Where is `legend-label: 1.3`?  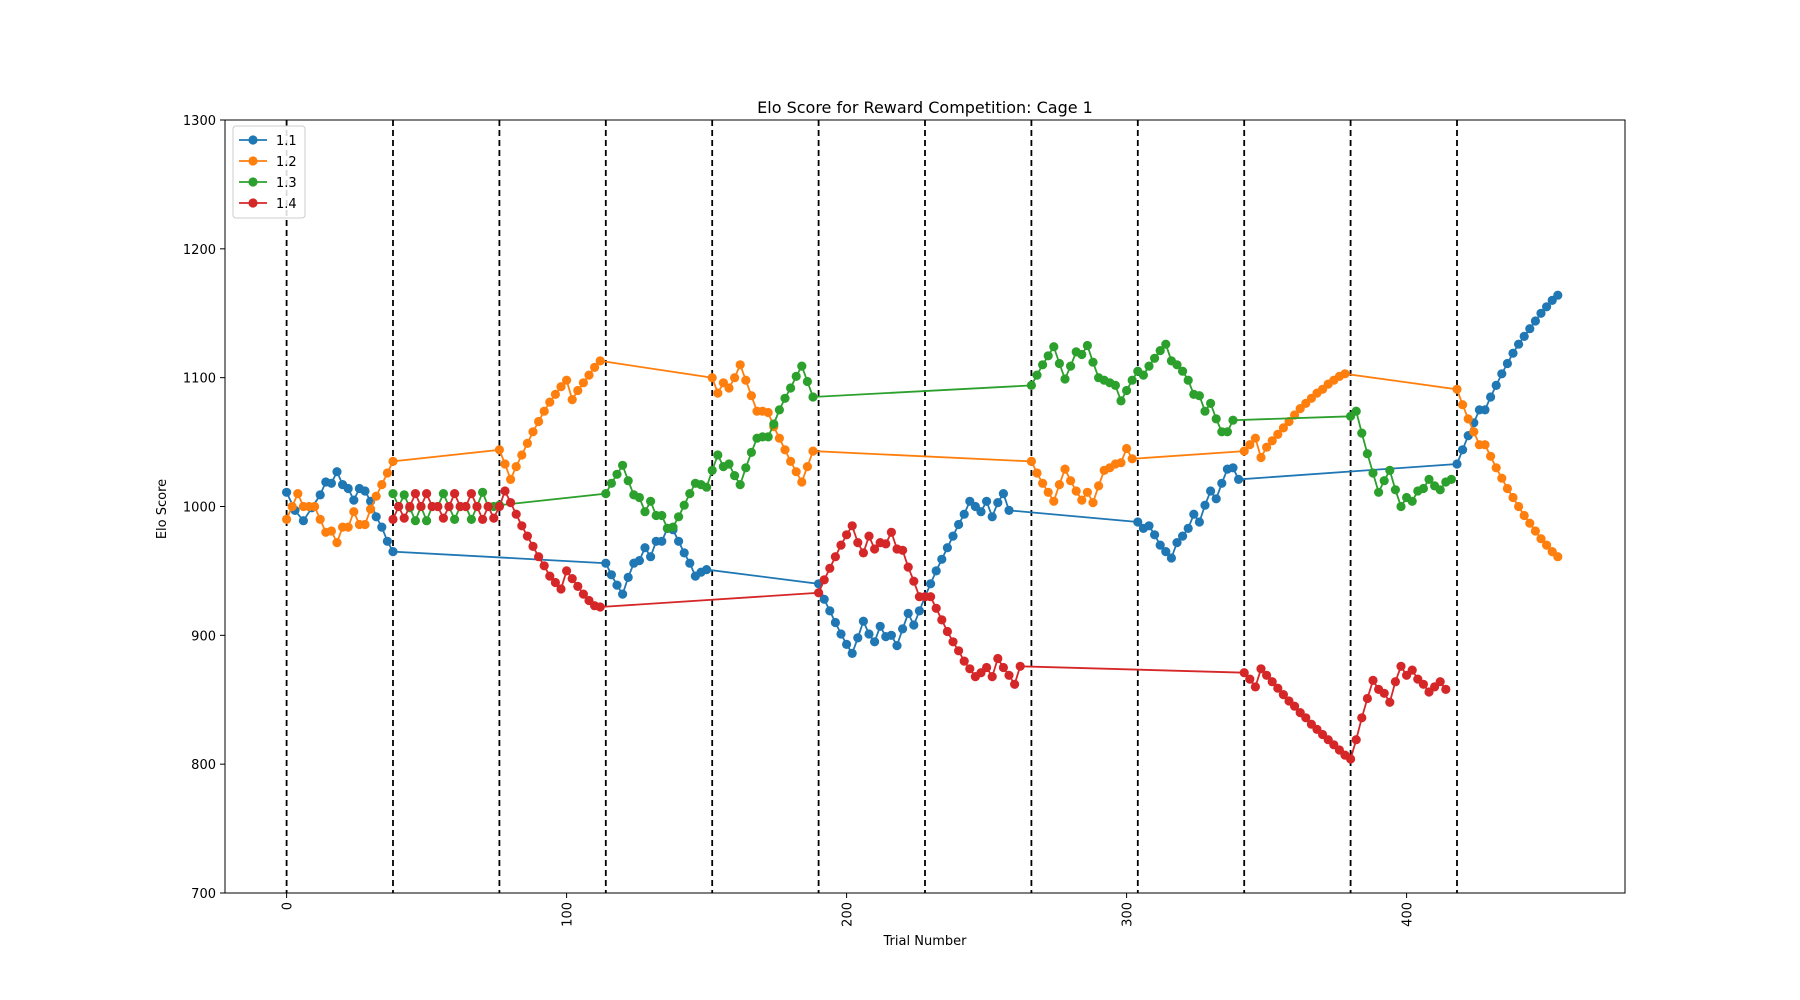 legend-label: 1.3 is located at coordinates (286, 183).